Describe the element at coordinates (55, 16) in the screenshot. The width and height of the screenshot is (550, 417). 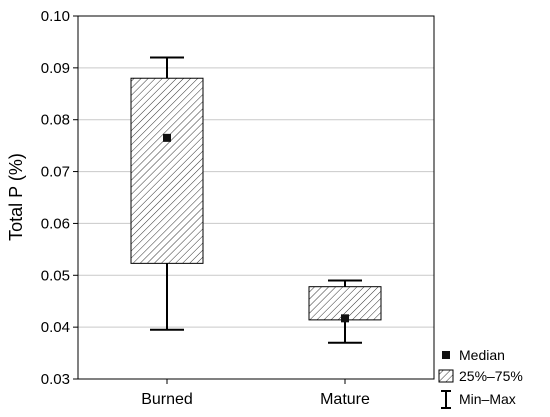
I see `y-tick-label: 0.10` at that location.